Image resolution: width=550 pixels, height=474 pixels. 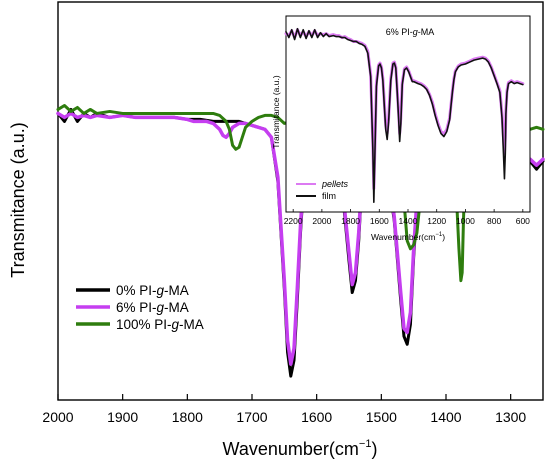 I want to click on main-y-axis-label: Transmitance (a.u.), so click(x=18, y=199).